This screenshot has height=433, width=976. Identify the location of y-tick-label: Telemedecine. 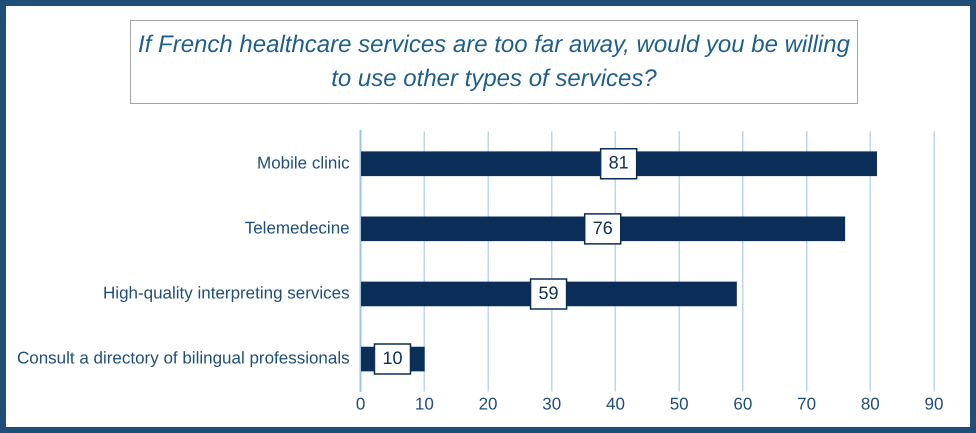
(297, 228).